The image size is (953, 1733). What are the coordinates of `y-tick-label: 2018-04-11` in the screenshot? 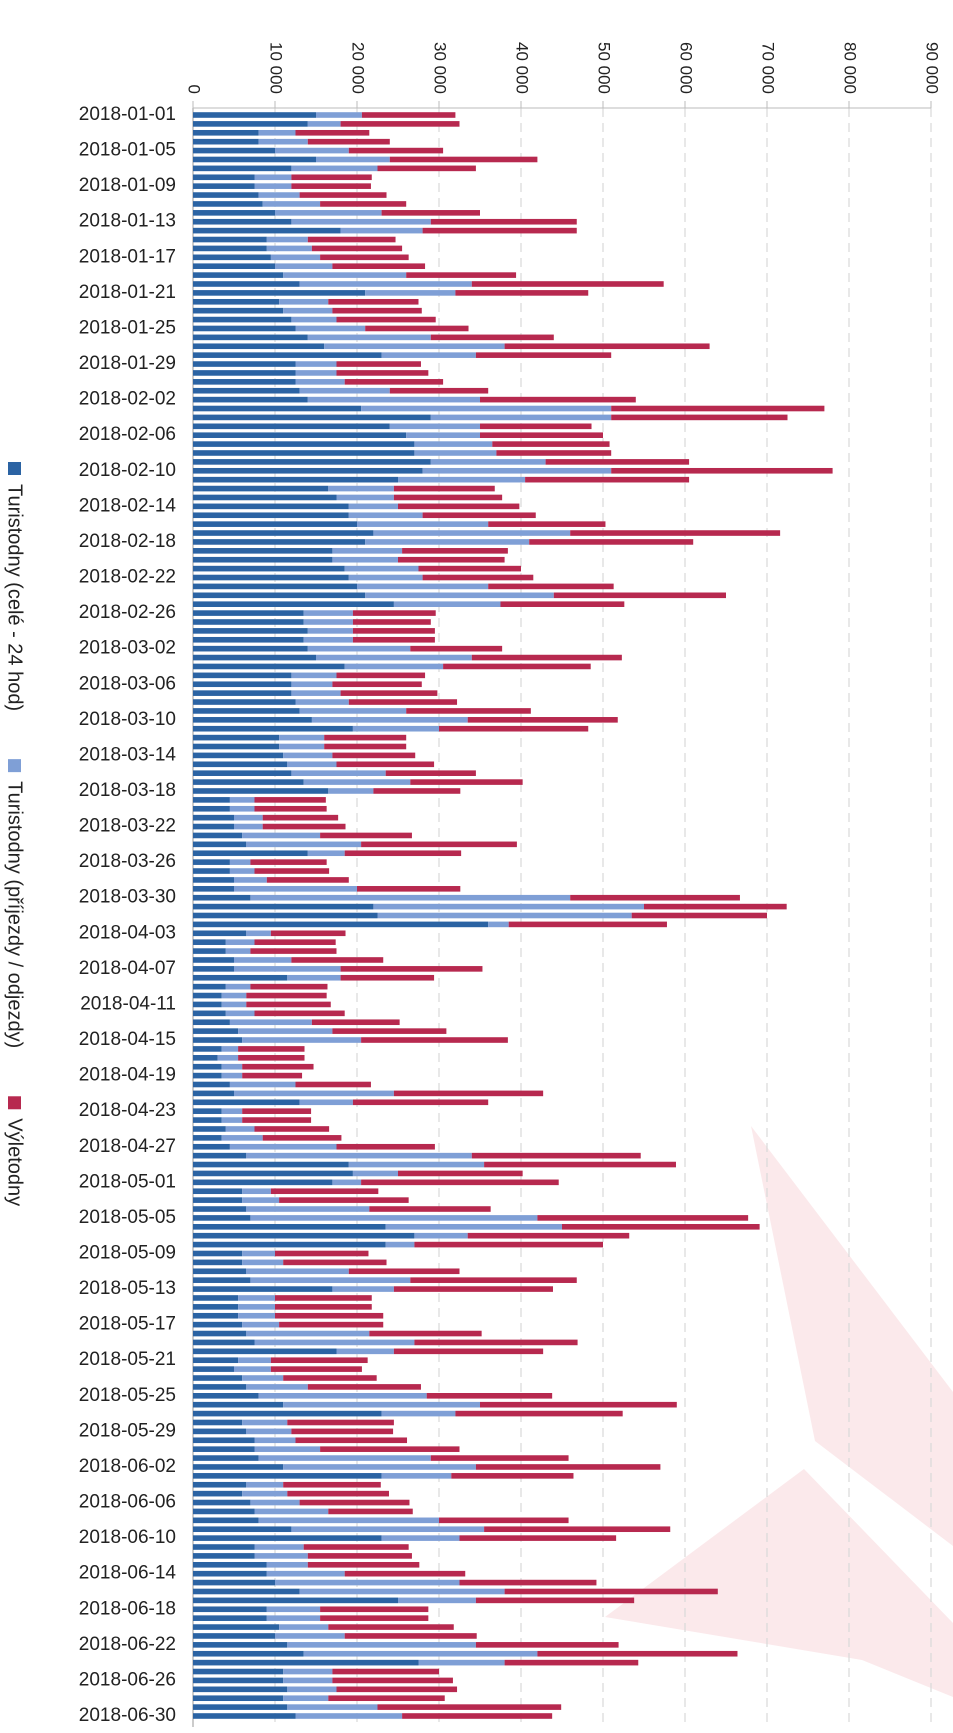 It's located at (128, 1003).